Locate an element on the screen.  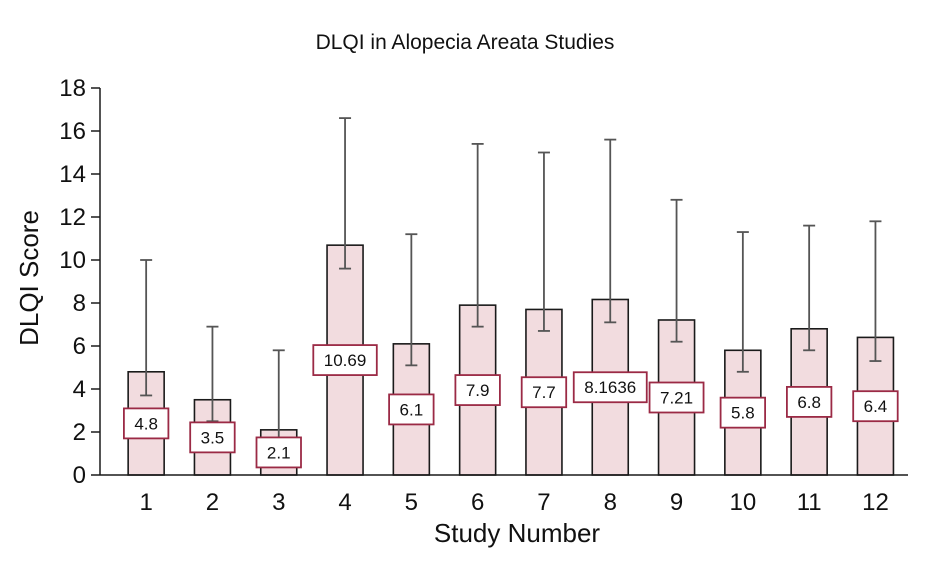
x-tick-label: 11 is located at coordinates (809, 502).